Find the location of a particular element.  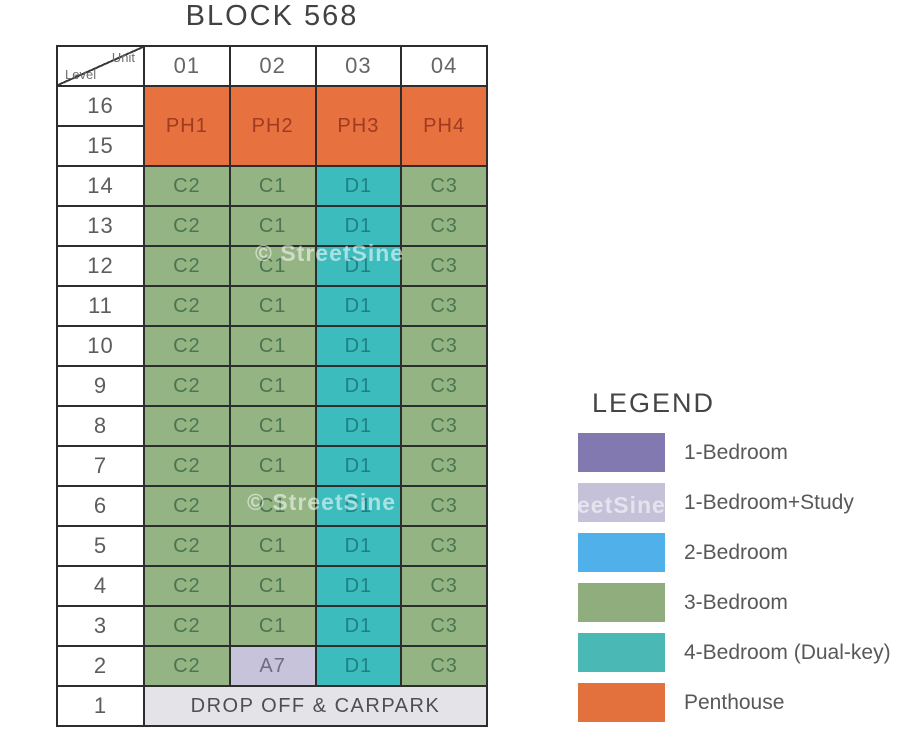

legend-item: Penthouse is located at coordinates (734, 702).